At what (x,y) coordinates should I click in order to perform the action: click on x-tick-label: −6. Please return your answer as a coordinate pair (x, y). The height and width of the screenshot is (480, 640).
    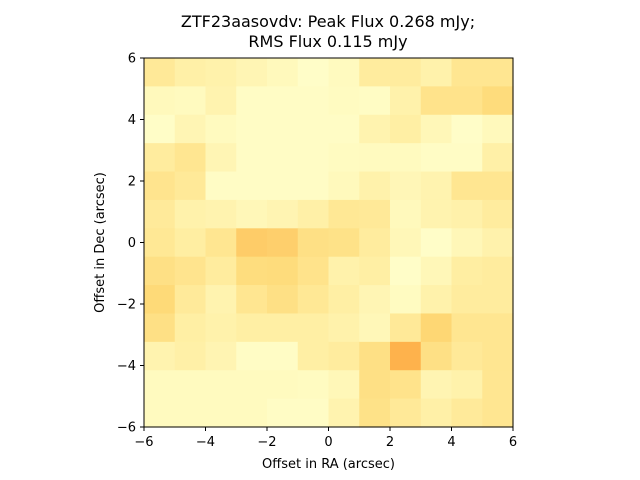
    Looking at the image, I should click on (143, 442).